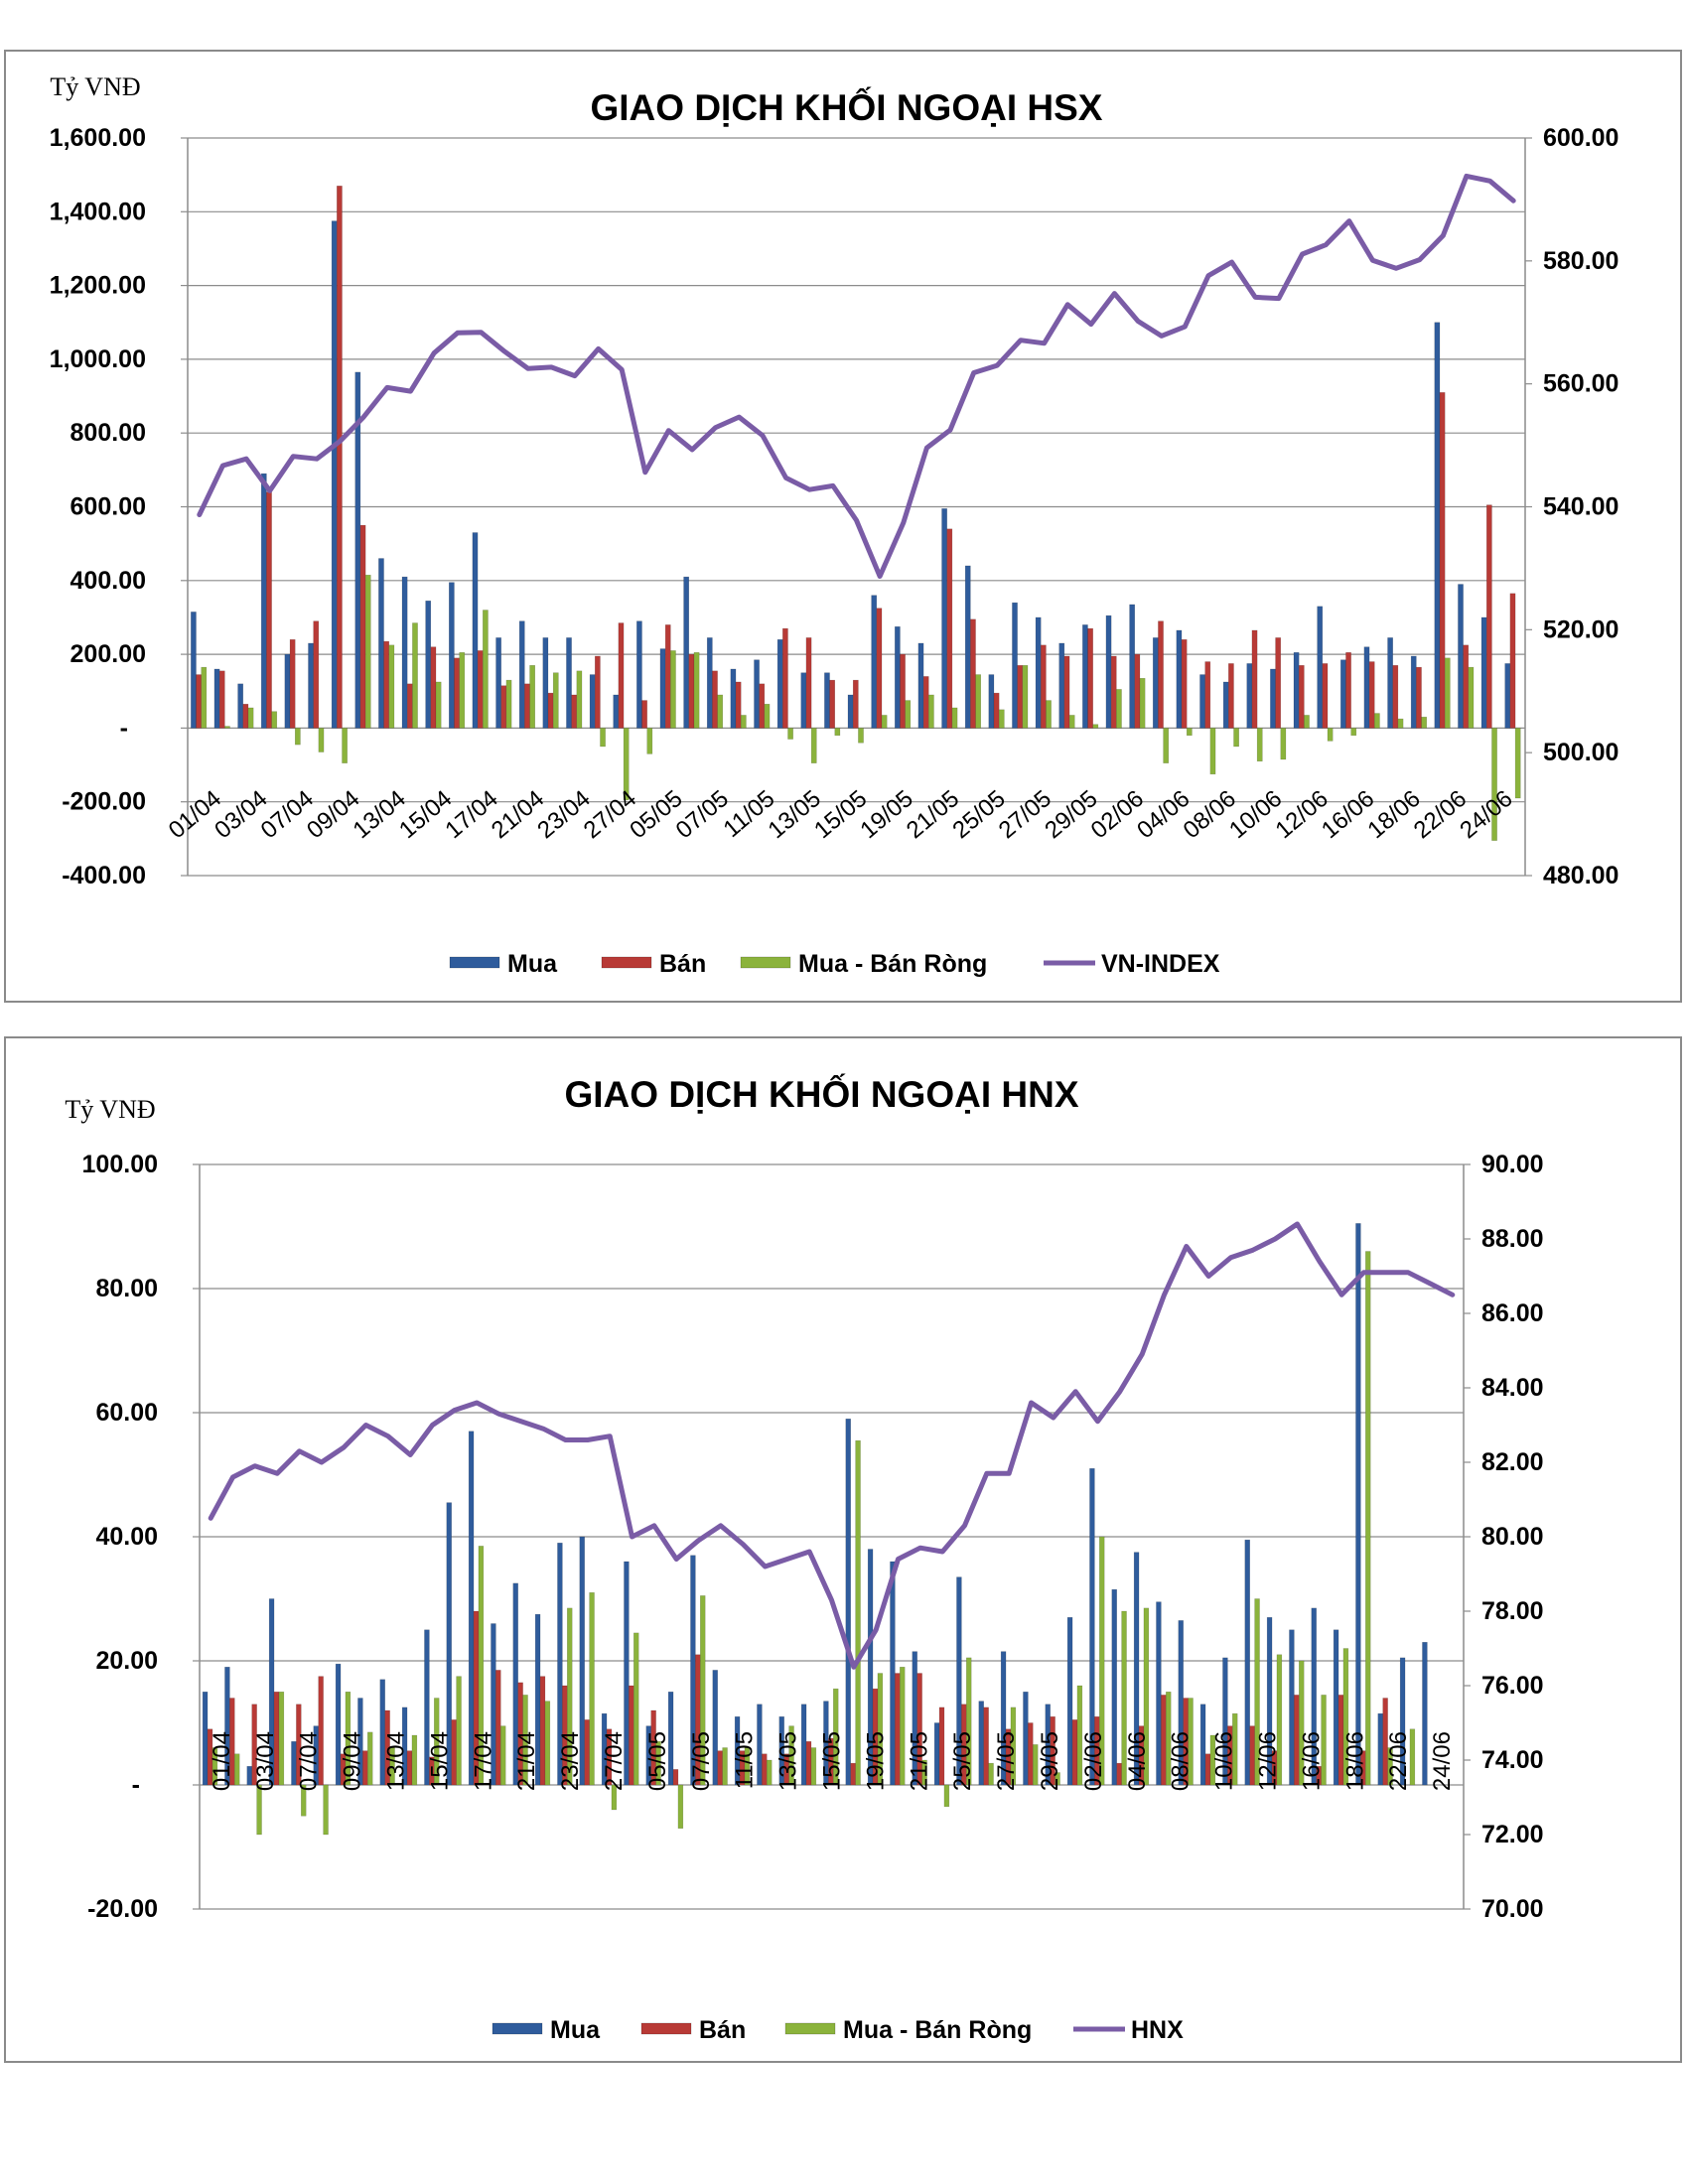 Image resolution: width=1688 pixels, height=2184 pixels. What do you see at coordinates (701, 1761) in the screenshot?
I see `hnx-x-tick-label: 07/05` at bounding box center [701, 1761].